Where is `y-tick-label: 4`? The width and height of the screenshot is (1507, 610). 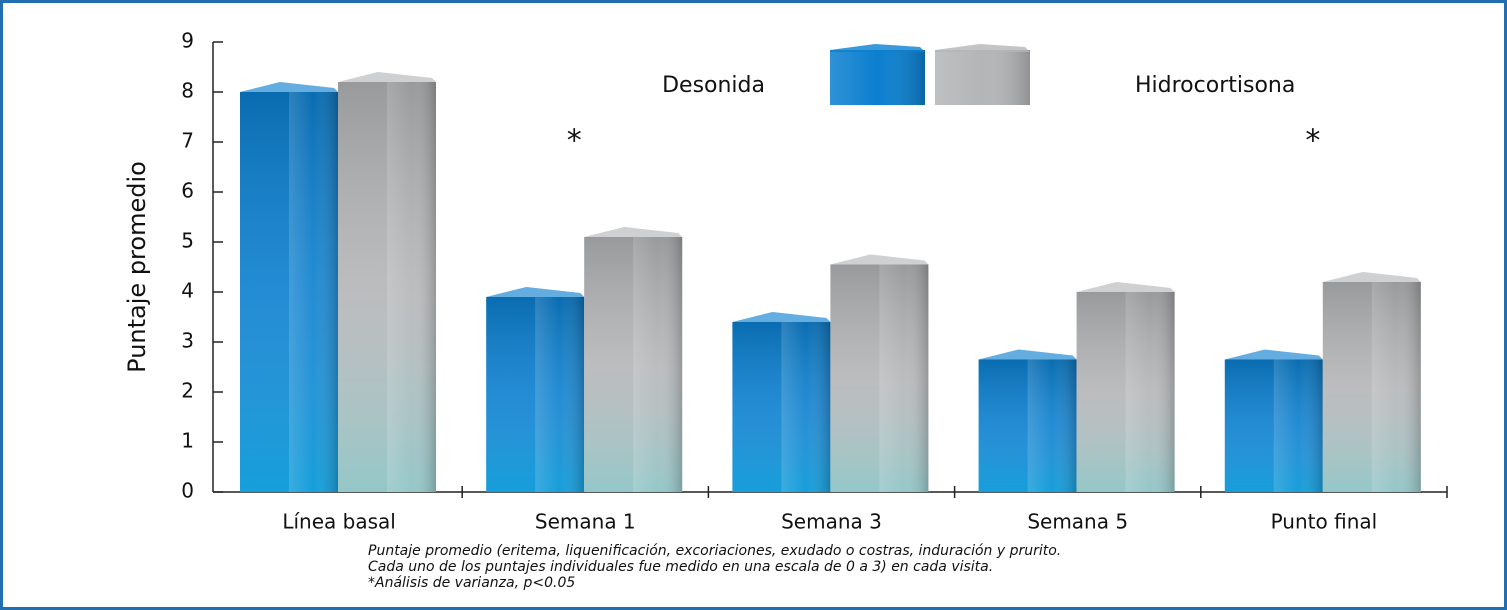 y-tick-label: 4 is located at coordinates (187, 291).